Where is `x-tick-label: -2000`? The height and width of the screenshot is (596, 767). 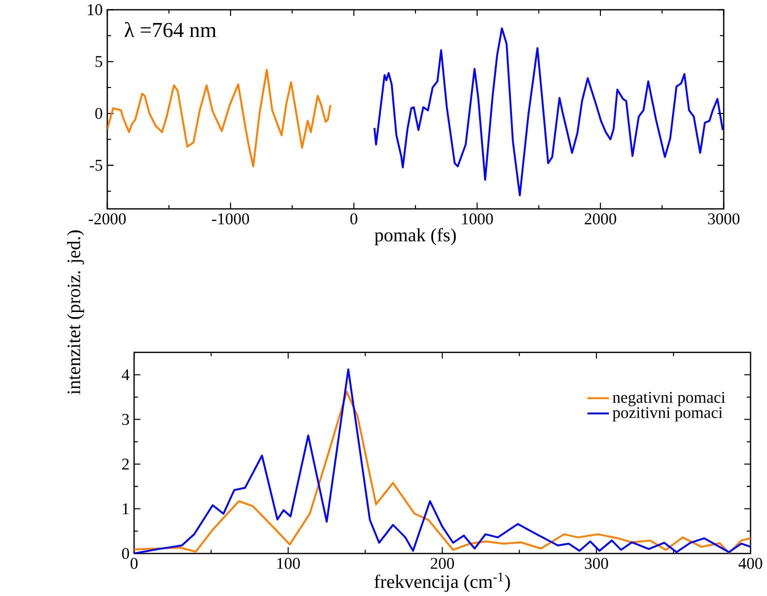
x-tick-label: -2000 is located at coordinates (107, 218).